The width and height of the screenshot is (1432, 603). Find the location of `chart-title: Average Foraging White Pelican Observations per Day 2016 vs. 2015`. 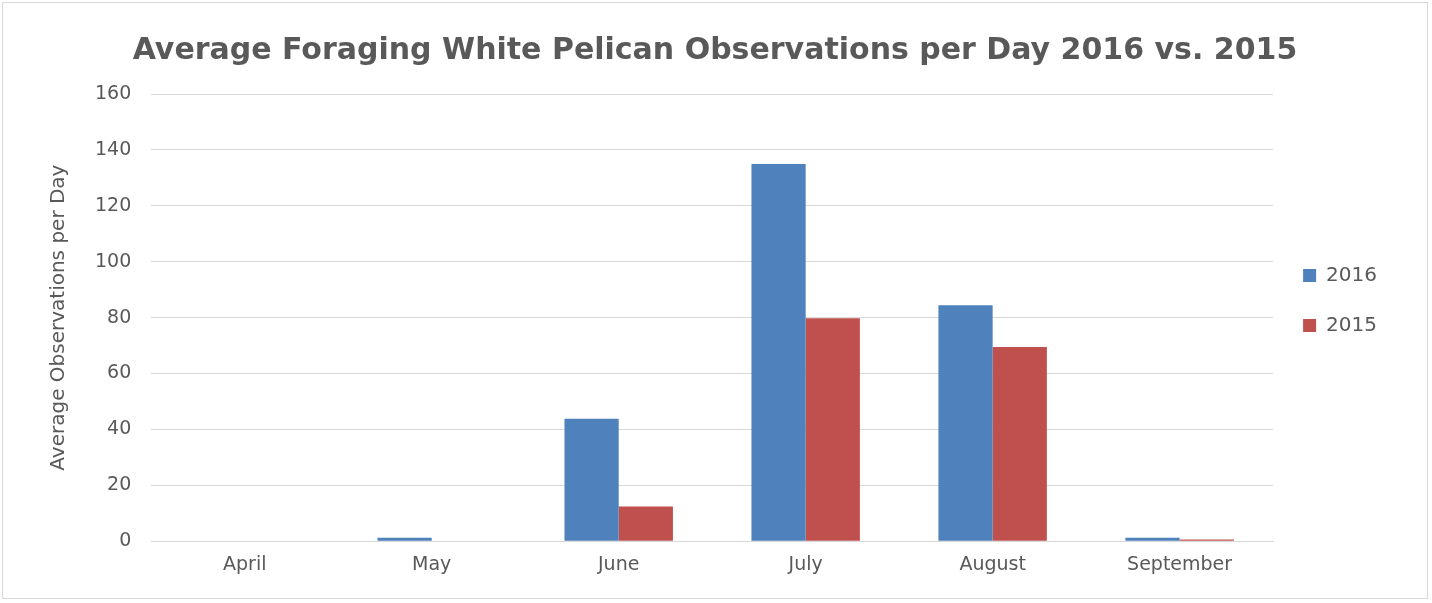

chart-title: Average Foraging White Pelican Observations per Day 2016 vs. 2015 is located at coordinates (715, 48).